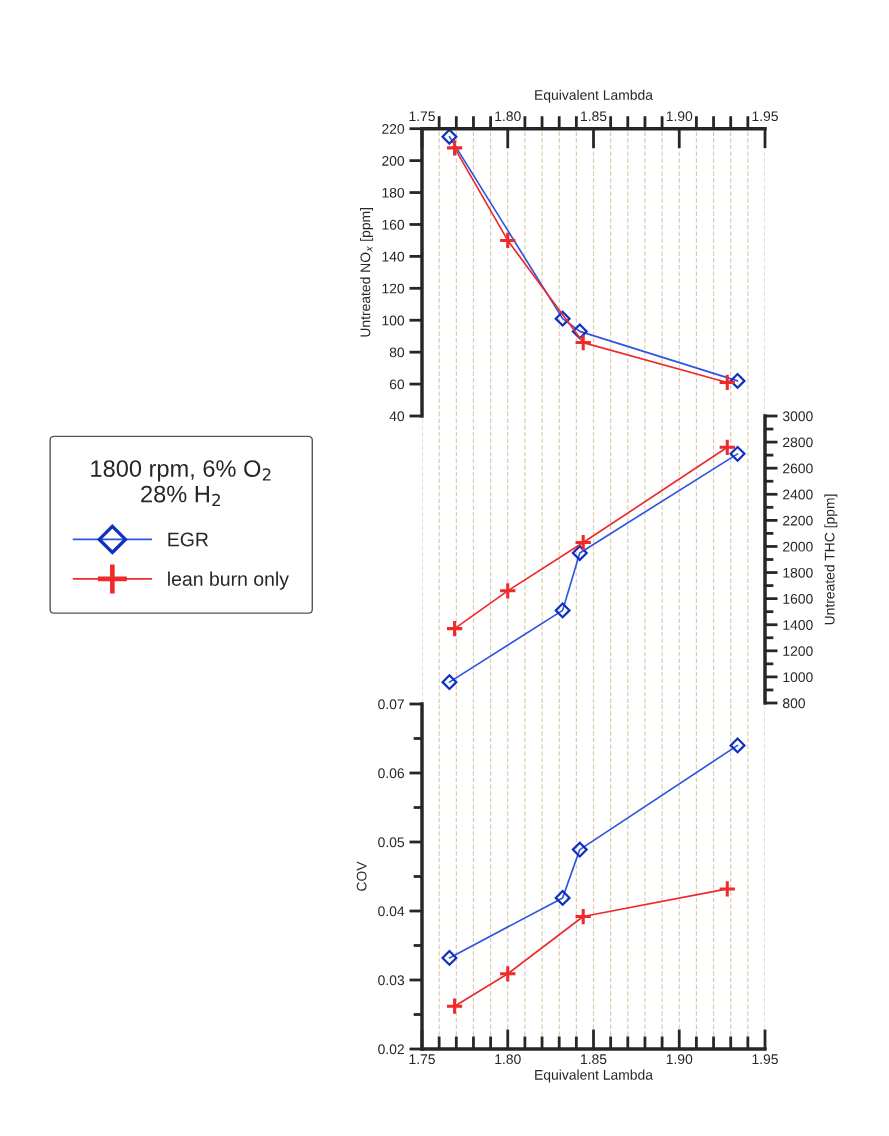 Image resolution: width=889 pixels, height=1136 pixels. Describe the element at coordinates (594, 116) in the screenshot. I see `x2-tick-label: 1.85` at that location.